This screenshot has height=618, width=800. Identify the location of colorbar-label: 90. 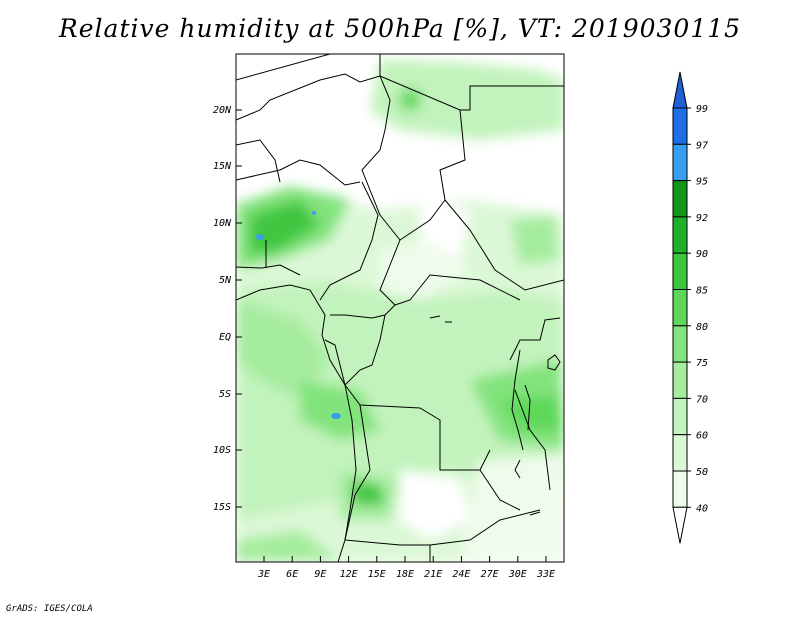
(702, 254).